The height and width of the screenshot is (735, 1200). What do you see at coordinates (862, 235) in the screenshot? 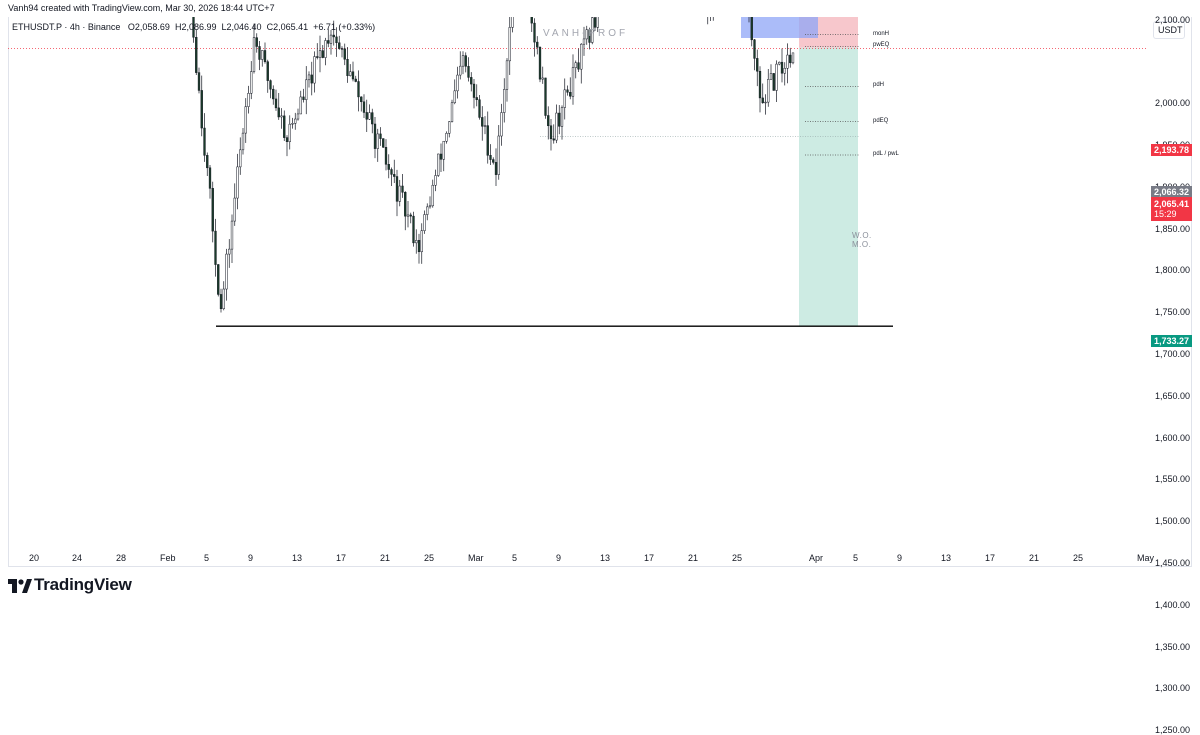
I see `weekly-open-label: W.O.` at bounding box center [862, 235].